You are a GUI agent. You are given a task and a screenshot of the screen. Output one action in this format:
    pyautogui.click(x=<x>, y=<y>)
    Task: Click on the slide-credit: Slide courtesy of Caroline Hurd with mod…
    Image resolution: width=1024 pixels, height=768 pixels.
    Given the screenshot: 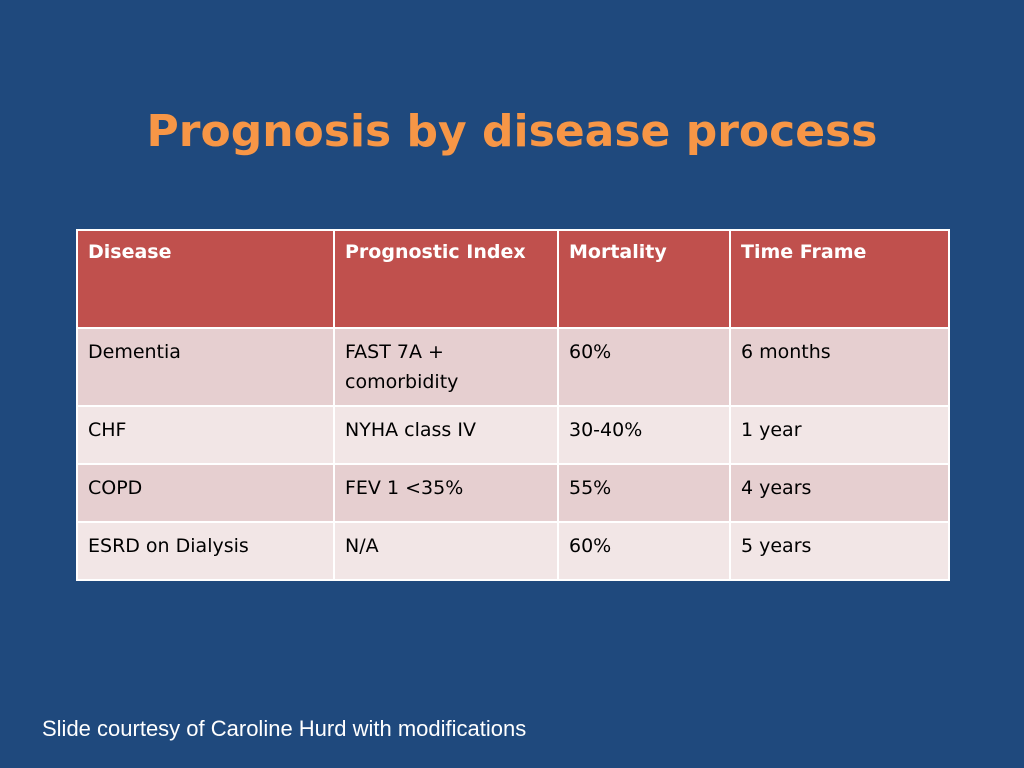 What is the action you would take?
    pyautogui.click(x=284, y=728)
    